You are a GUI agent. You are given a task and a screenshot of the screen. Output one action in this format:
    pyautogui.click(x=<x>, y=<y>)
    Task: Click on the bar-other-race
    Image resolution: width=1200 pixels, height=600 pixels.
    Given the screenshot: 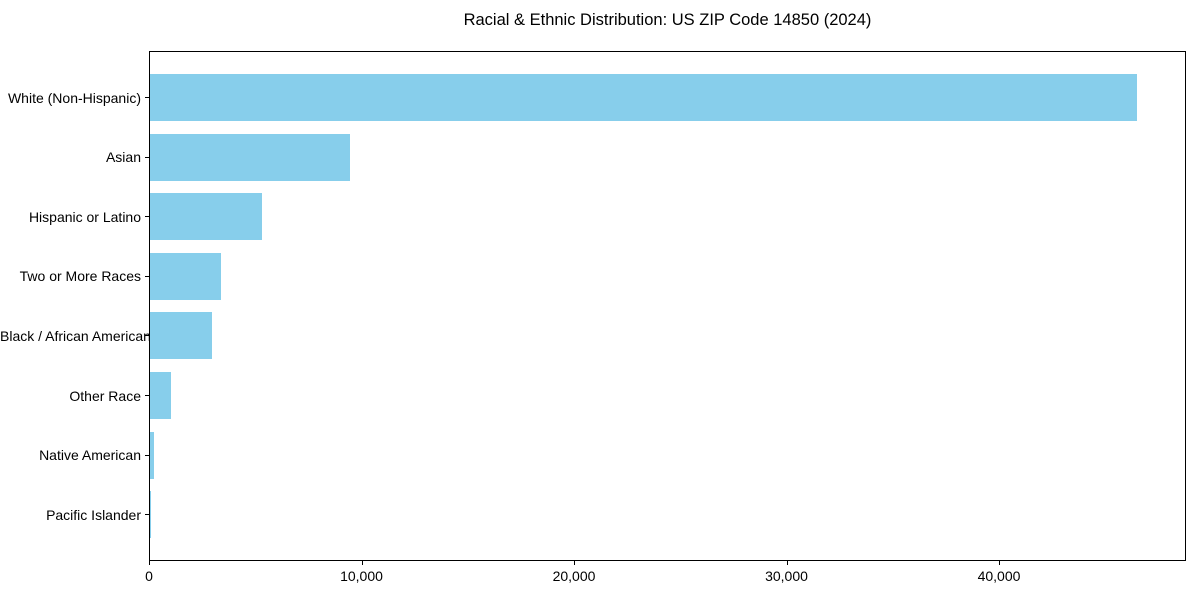 What is the action you would take?
    pyautogui.click(x=161, y=395)
    